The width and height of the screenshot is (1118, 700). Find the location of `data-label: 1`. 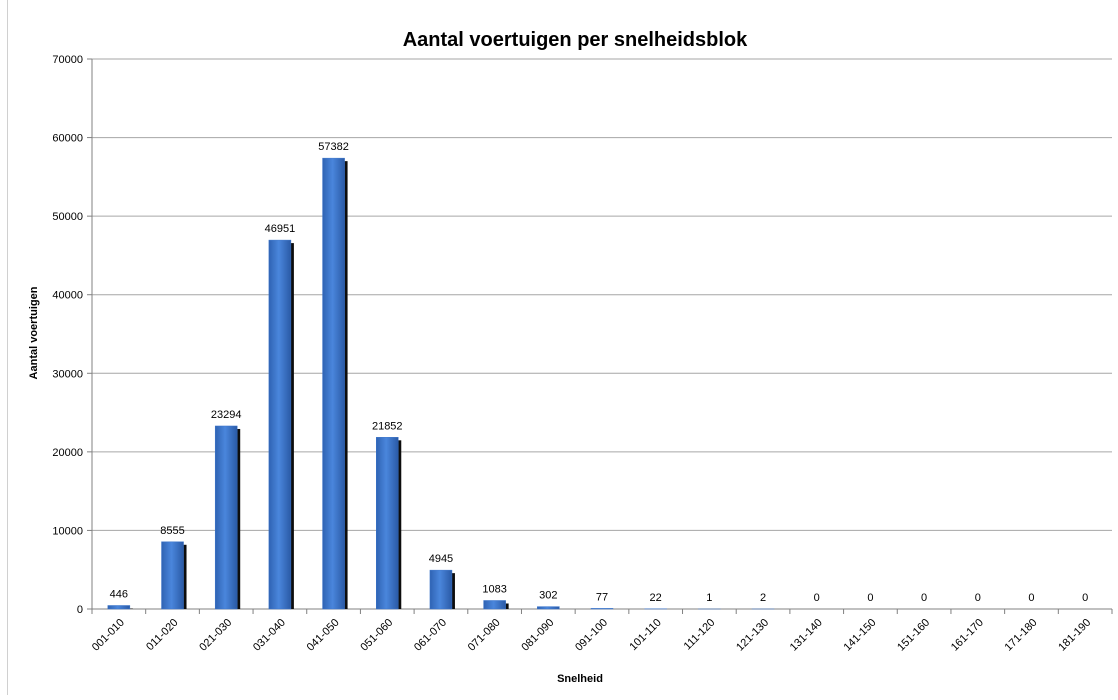

data-label: 1 is located at coordinates (709, 598).